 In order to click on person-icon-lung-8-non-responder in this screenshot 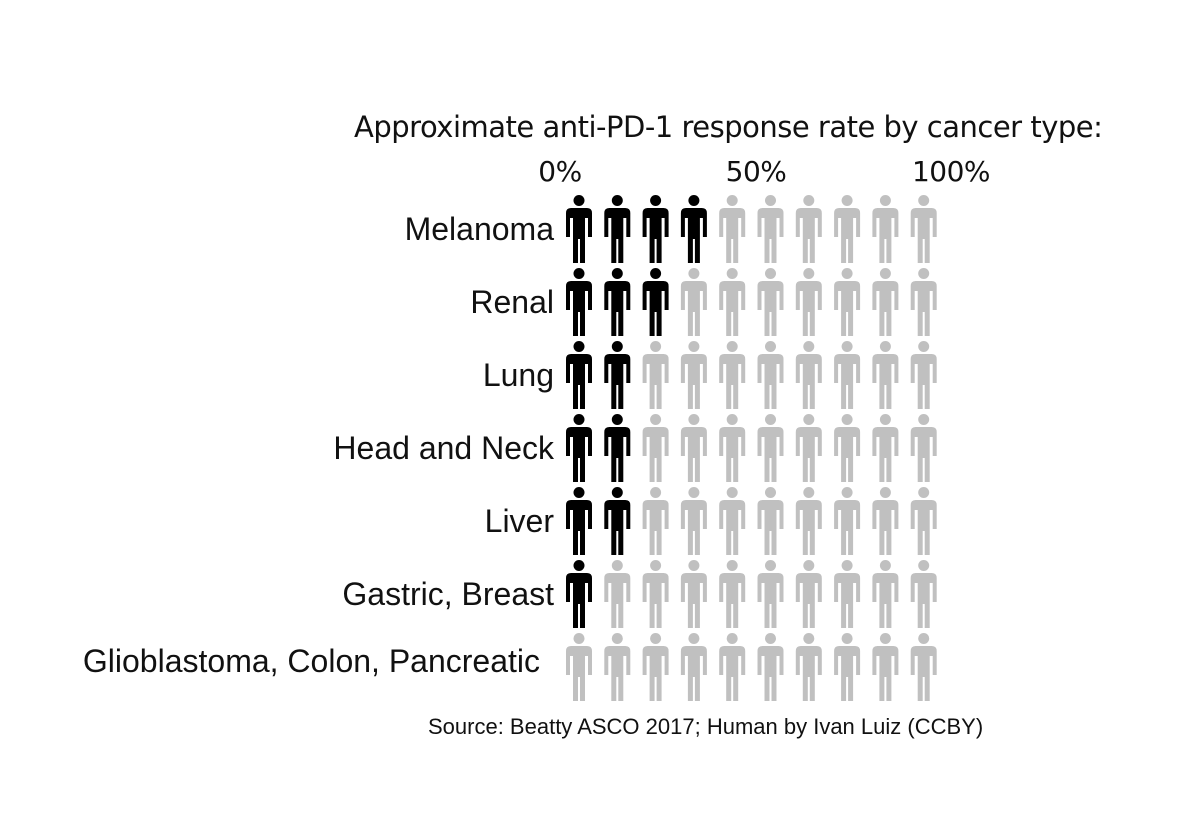, I will do `click(847, 375)`.